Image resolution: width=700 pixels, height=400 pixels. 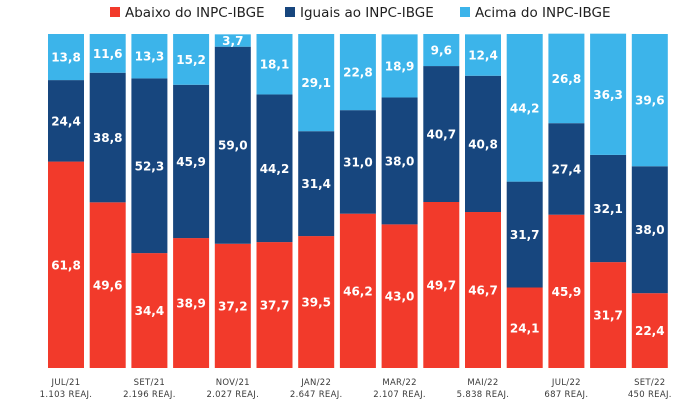 I want to click on data-label: 34,4, so click(x=150, y=311).